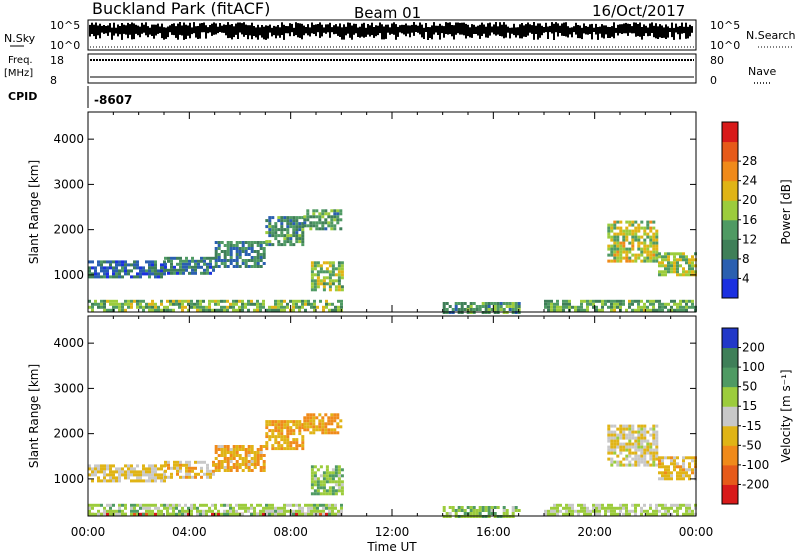  Describe the element at coordinates (730, 210) in the screenshot. I see `colorbar-frame` at that location.